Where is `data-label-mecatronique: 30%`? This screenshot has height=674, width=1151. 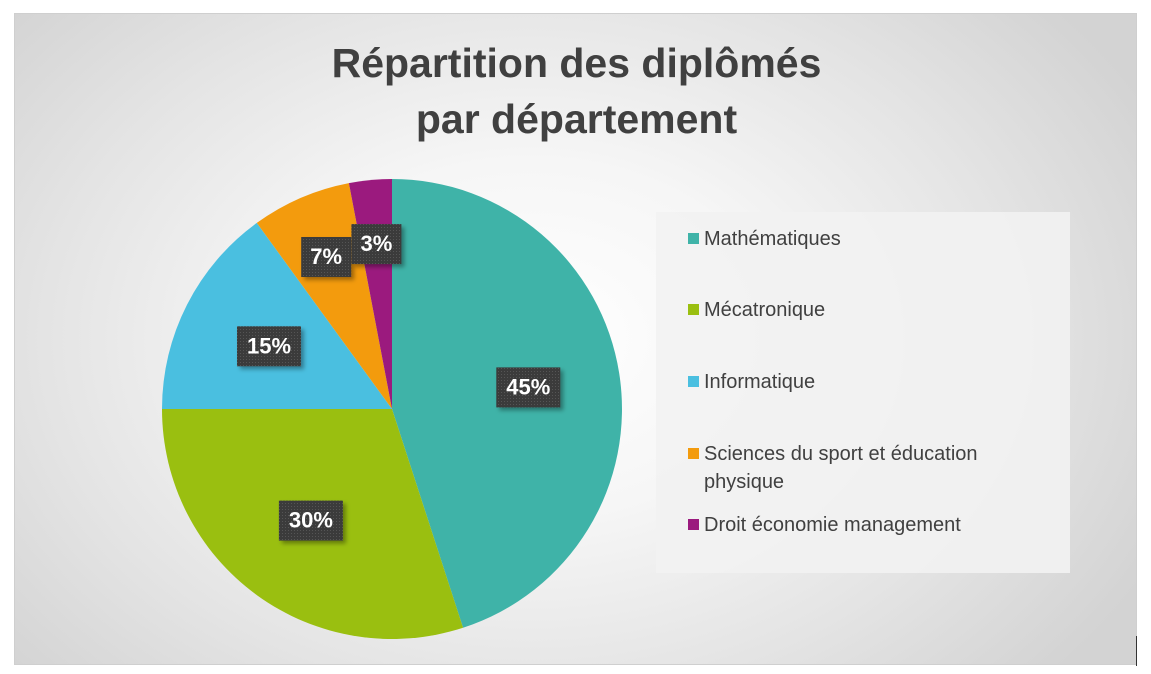 data-label-mecatronique: 30% is located at coordinates (310, 520).